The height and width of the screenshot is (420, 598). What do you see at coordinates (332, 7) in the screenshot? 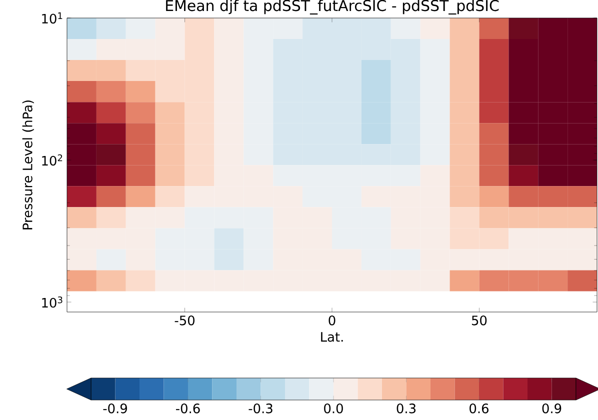
I see `chart-title: EMean djf ta pdSST_futArcSIC - pdSST_pdSIC` at bounding box center [332, 7].